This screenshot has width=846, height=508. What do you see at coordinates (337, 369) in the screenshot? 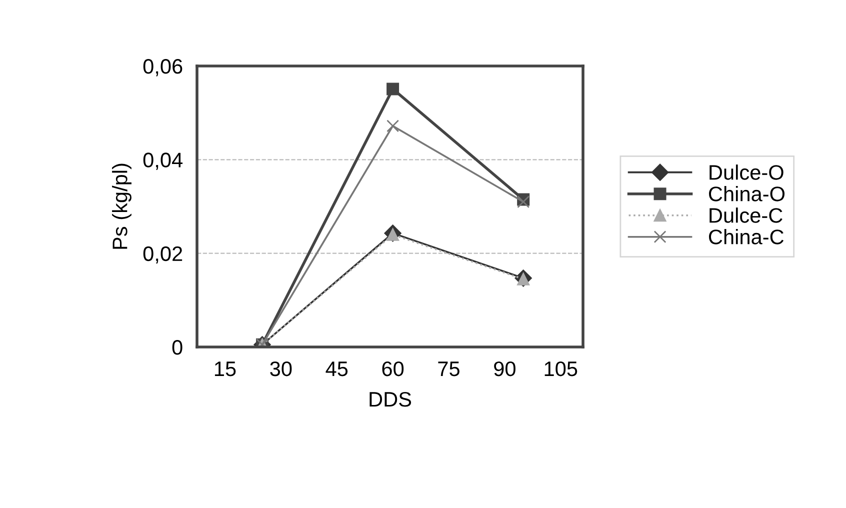
I see `x-tick-label: 45` at bounding box center [337, 369].